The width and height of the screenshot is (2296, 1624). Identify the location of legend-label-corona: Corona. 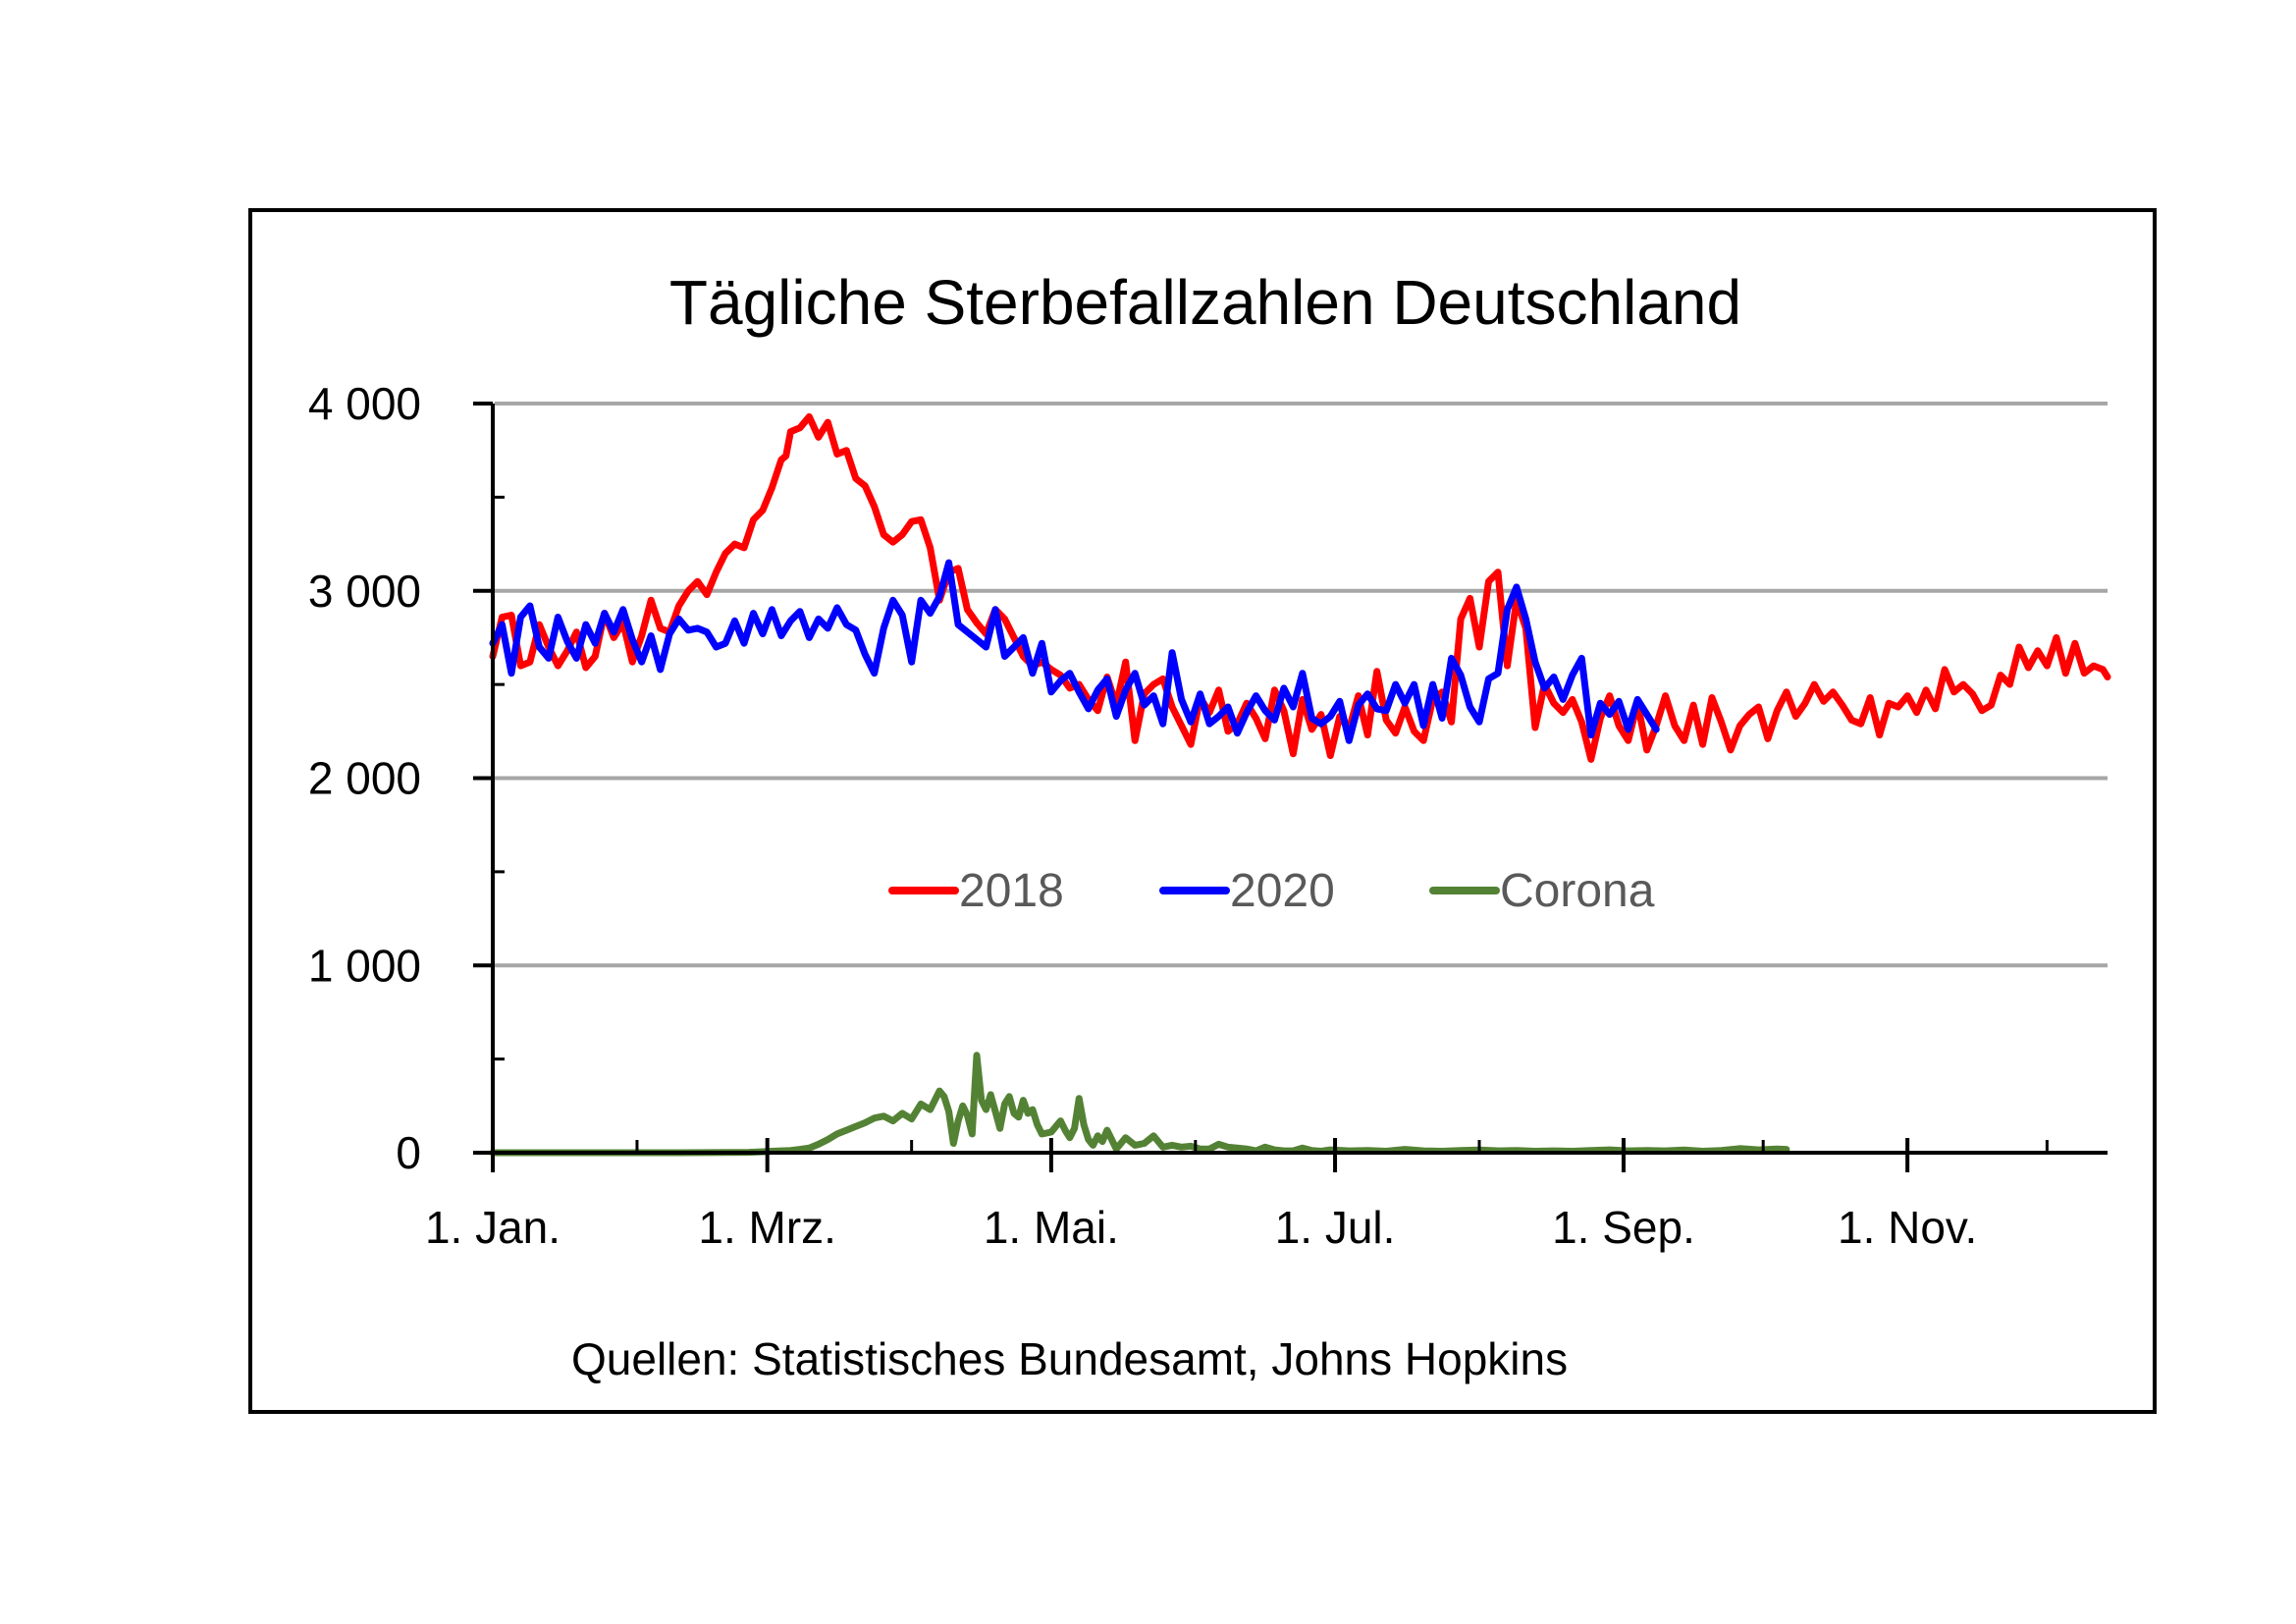
(1578, 891).